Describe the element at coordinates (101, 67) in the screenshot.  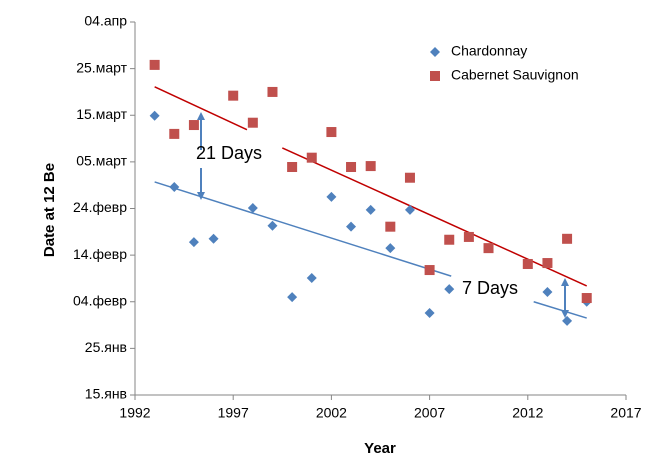
I see `y-tick-label: 25.март` at that location.